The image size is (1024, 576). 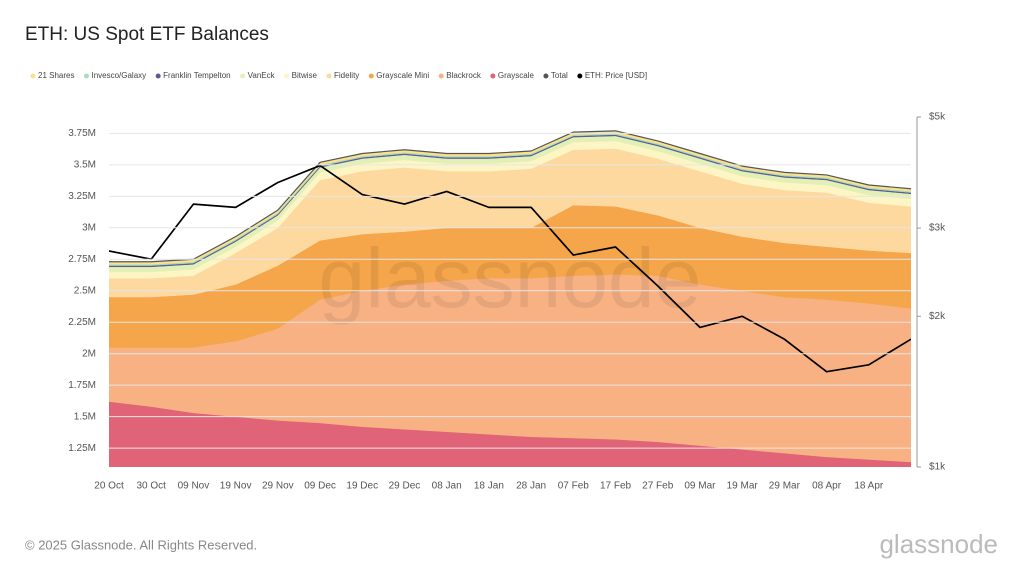 What do you see at coordinates (278, 486) in the screenshot?
I see `x-tick-label: 29 Nov` at bounding box center [278, 486].